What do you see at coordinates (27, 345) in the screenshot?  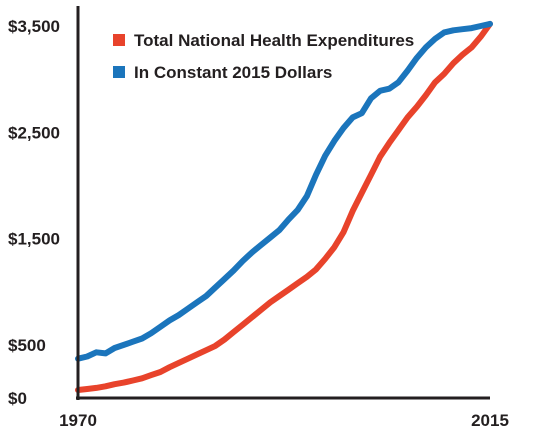 I see `y-tick-label: $500` at bounding box center [27, 345].